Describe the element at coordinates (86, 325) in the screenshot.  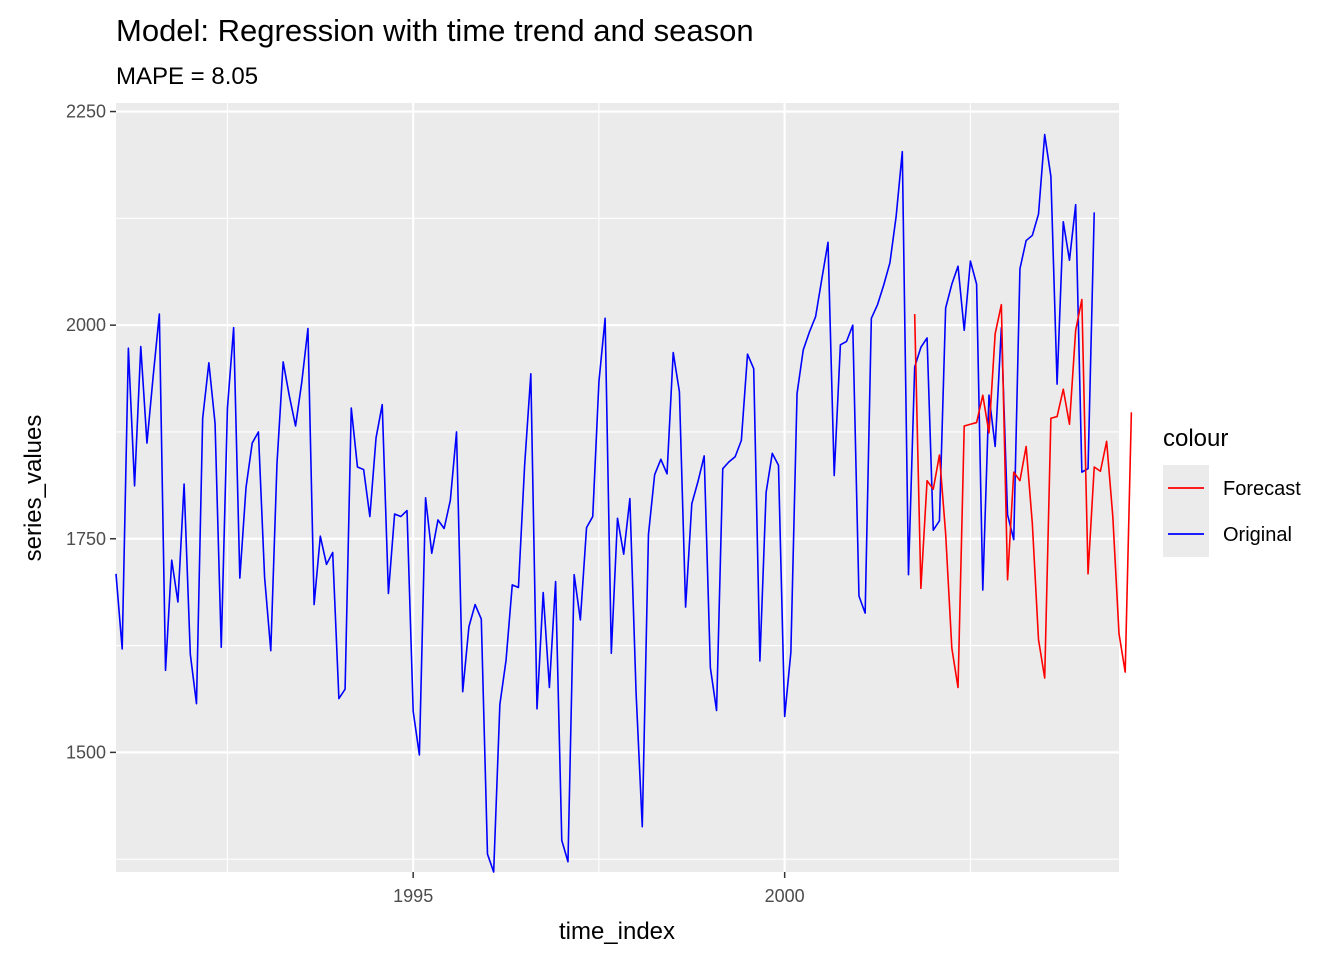
I see `y-tick-label: 2000` at that location.